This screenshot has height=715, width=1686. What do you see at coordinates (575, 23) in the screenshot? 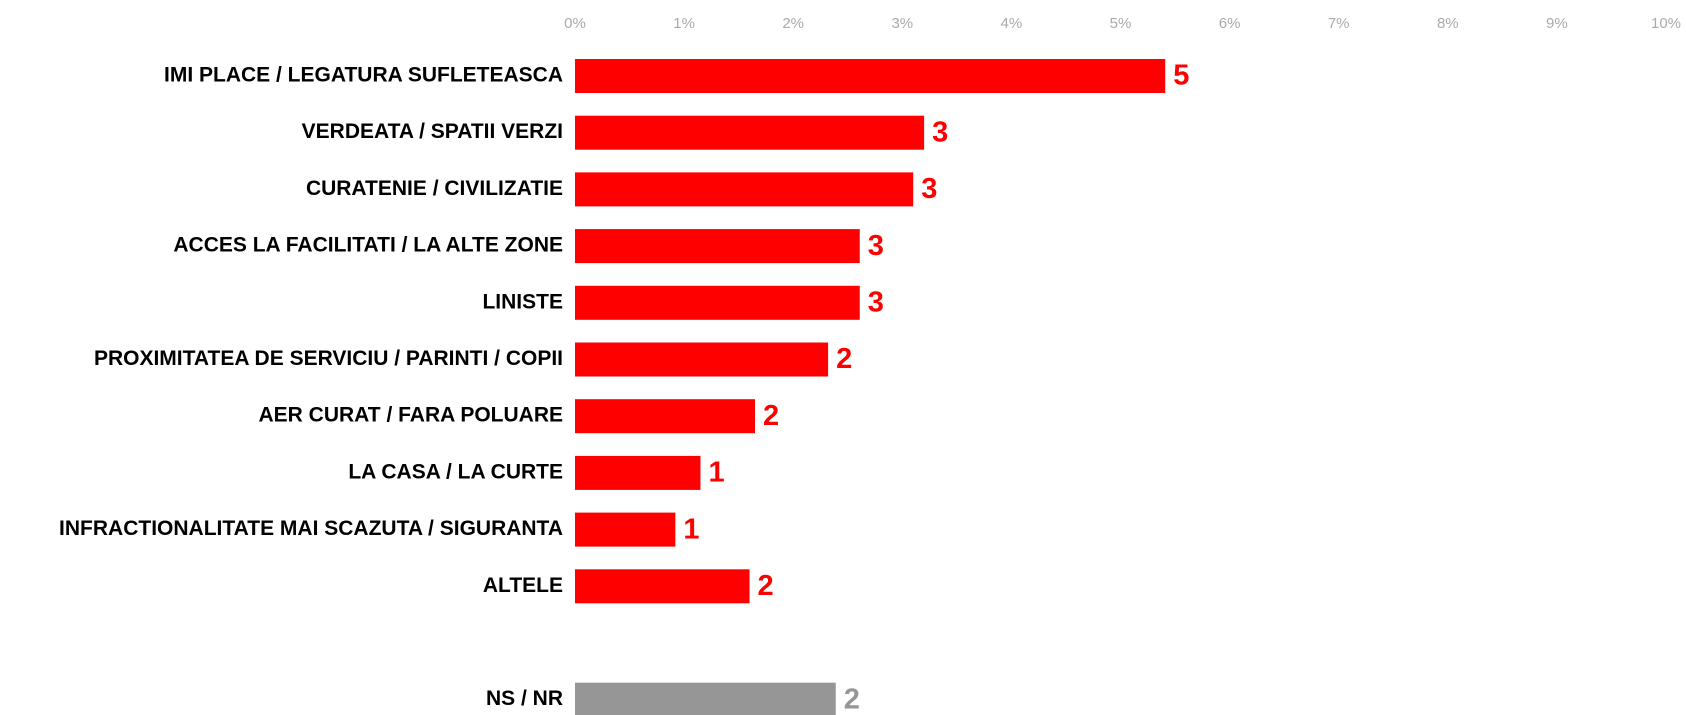
I see `x-tick-label: 0%` at bounding box center [575, 23].